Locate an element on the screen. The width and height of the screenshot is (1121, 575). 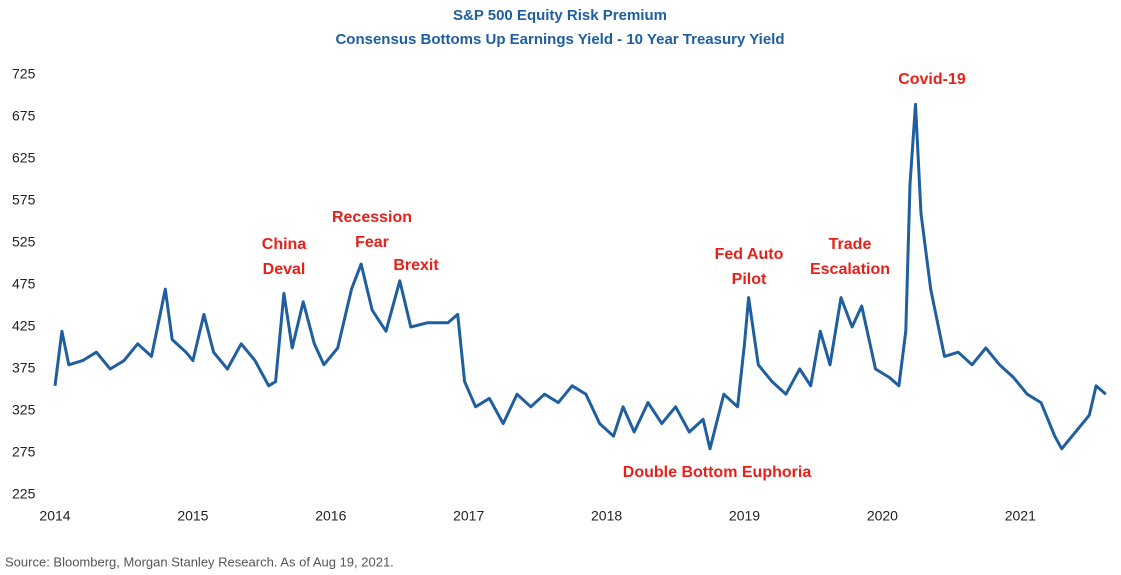
x-tick-label: 2017 is located at coordinates (468, 516).